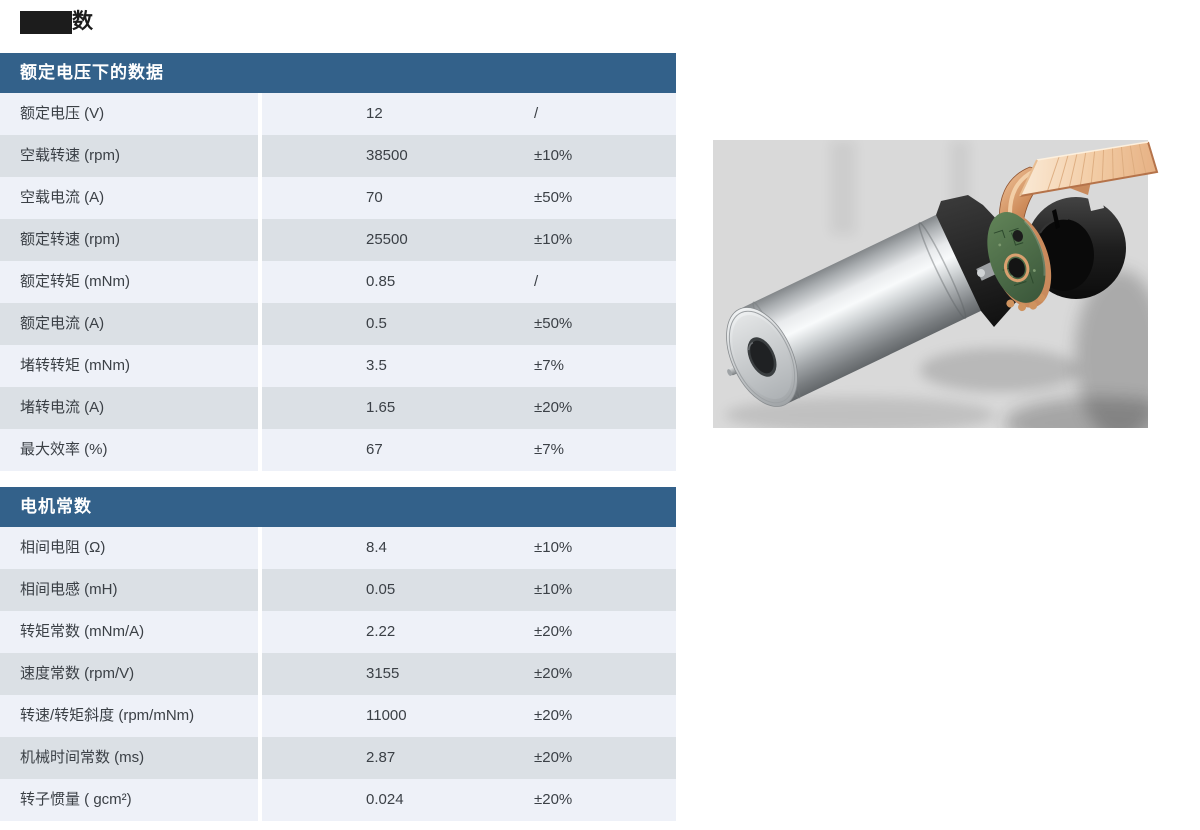 Image resolution: width=1200 pixels, height=830 pixels. What do you see at coordinates (381, 407) in the screenshot?
I see `spec-value: 1.65` at bounding box center [381, 407].